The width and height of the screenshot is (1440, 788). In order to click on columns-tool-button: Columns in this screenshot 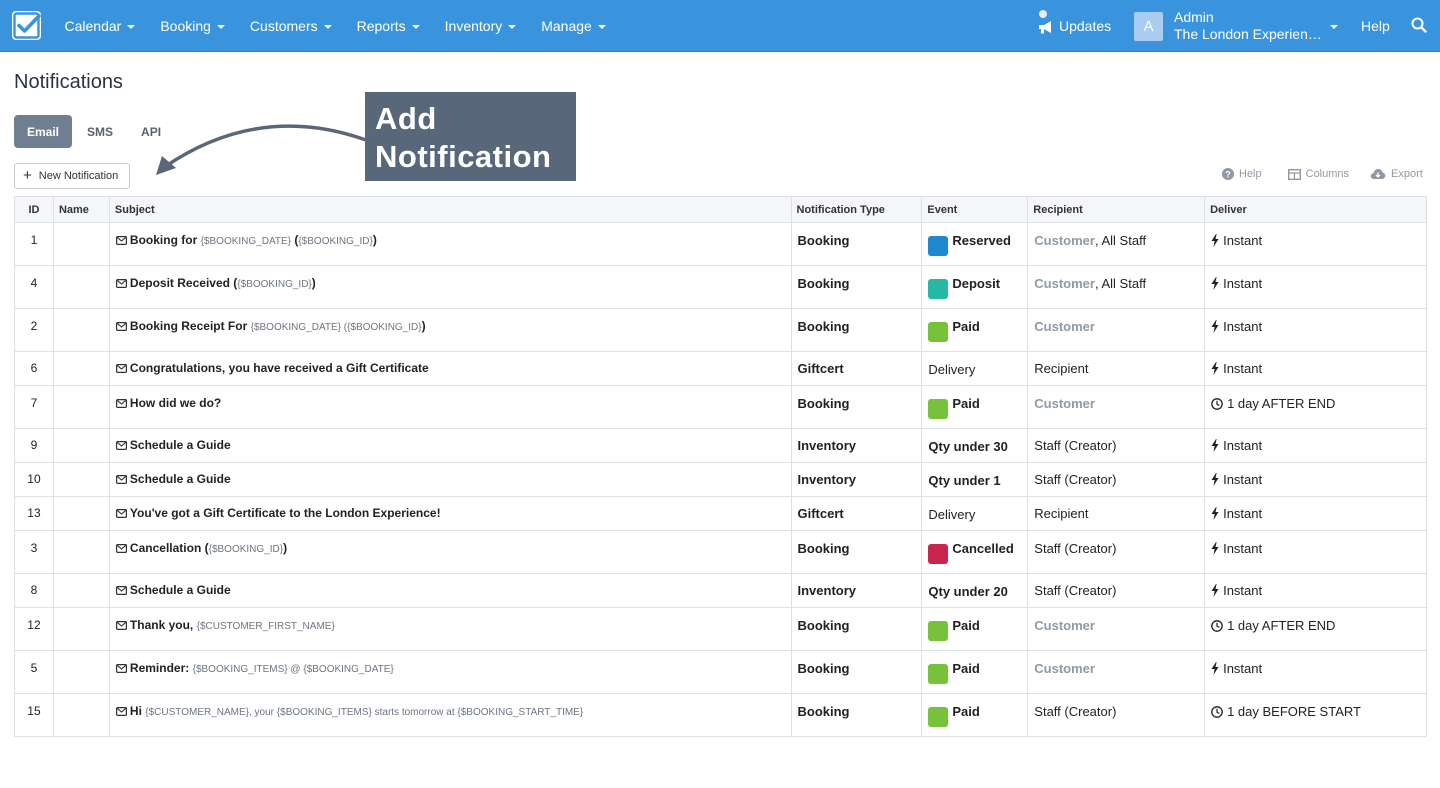, I will do `click(1318, 174)`.